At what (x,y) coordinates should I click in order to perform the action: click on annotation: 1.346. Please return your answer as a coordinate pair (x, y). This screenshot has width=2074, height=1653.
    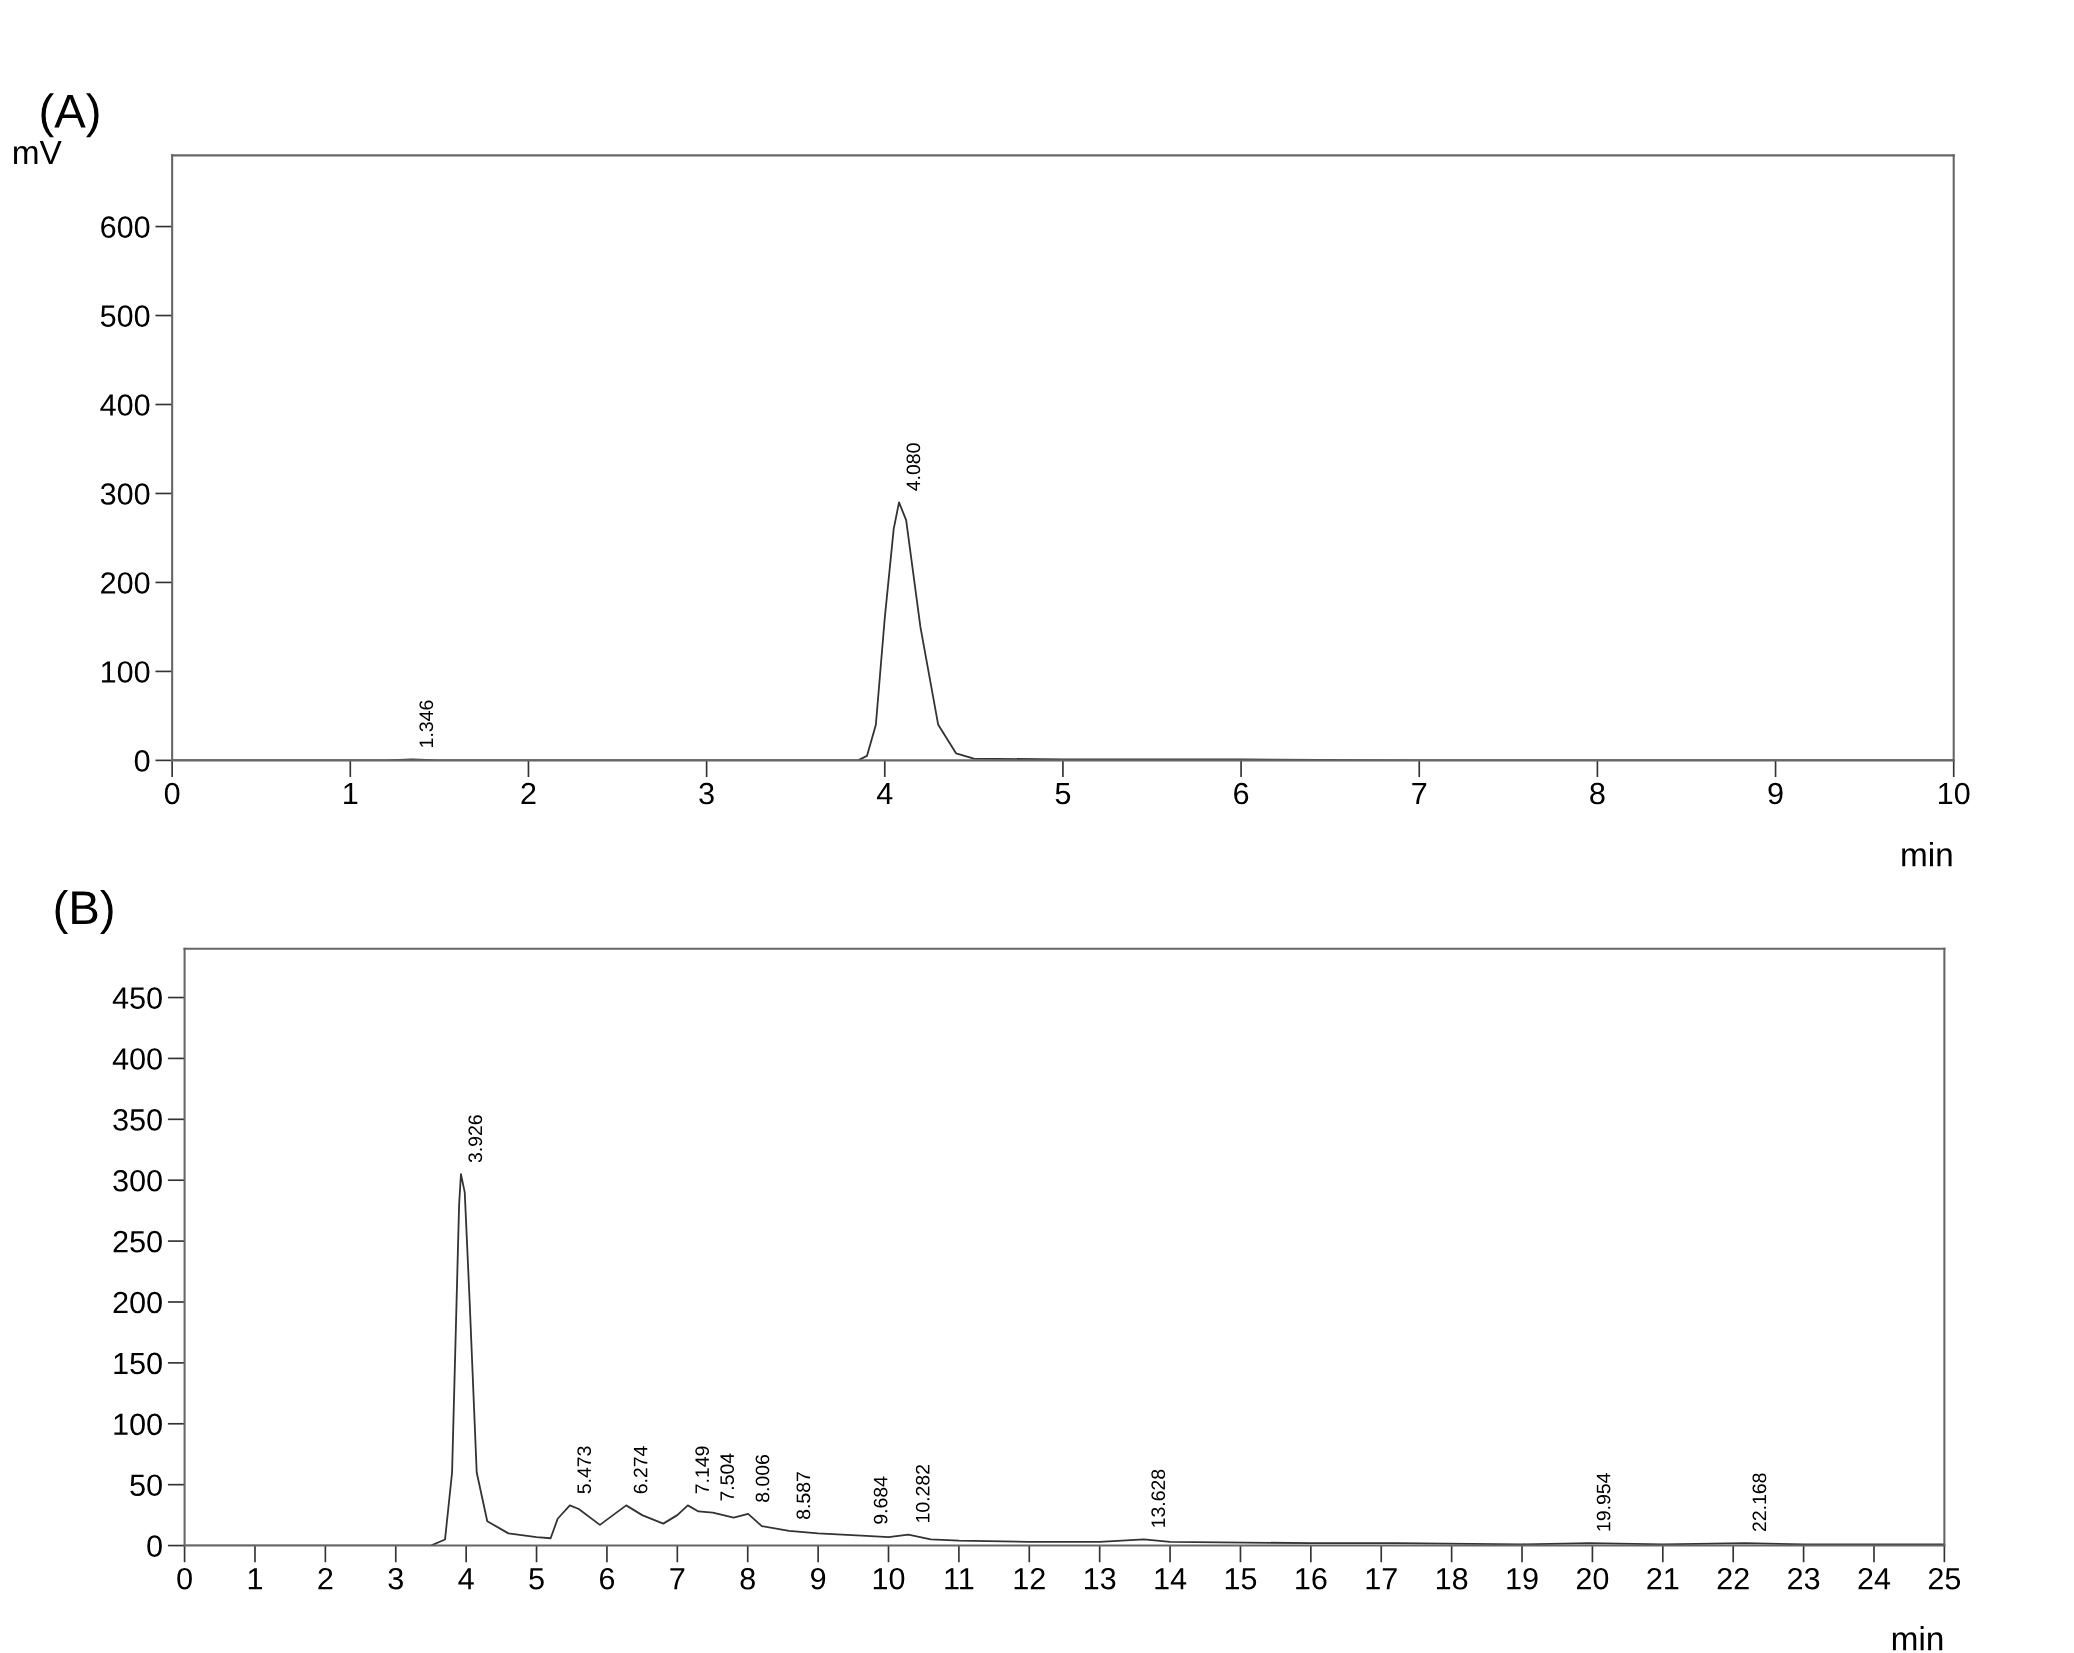
    Looking at the image, I should click on (426, 723).